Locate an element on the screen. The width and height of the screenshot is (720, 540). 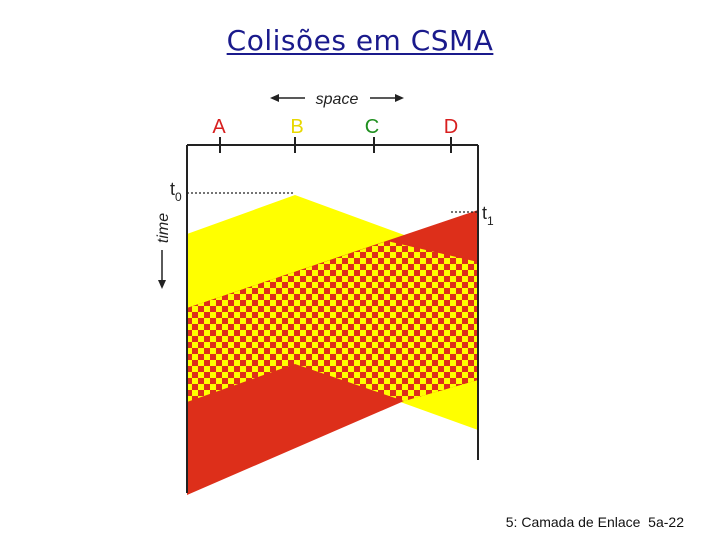
slide-footer: 5: Camada de Enlace 5a-22 is located at coordinates (594, 522).